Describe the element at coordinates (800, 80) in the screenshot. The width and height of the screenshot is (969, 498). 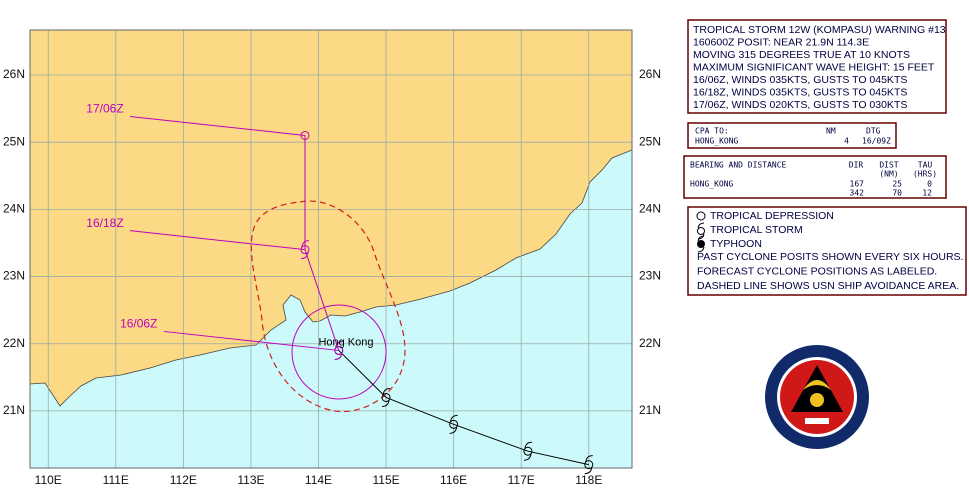
I see `warning-line: 16/06Z, WINDS 035KTS, GUSTS TO 045KTS` at that location.